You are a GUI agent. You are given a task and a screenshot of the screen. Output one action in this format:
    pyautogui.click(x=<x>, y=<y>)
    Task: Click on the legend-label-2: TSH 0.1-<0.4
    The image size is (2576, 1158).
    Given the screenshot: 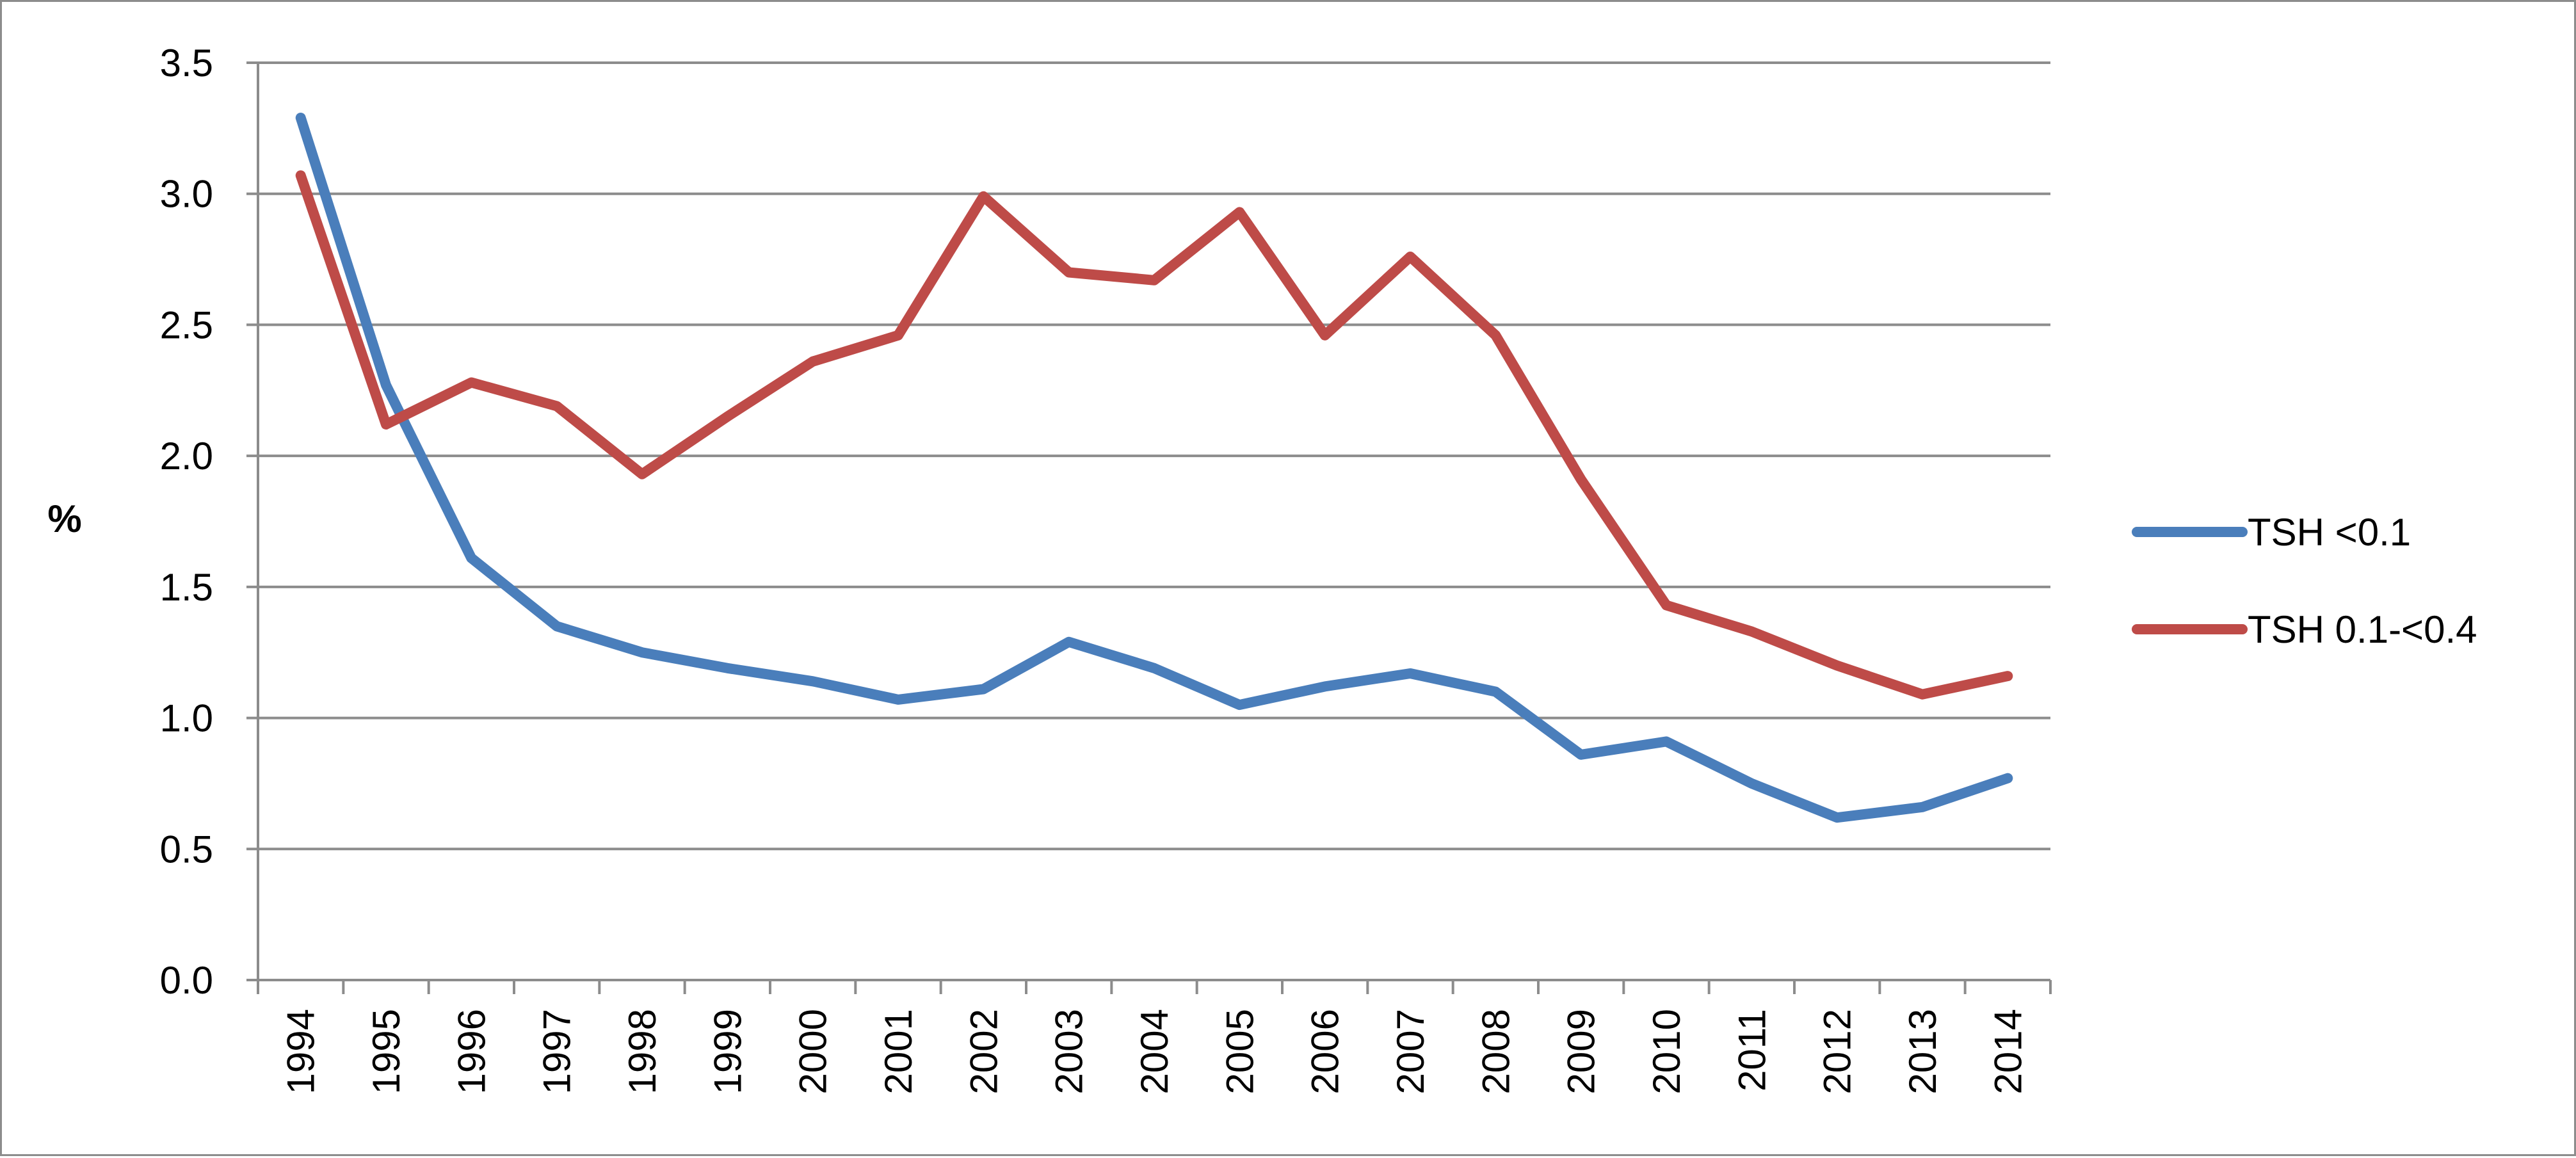 What is the action you would take?
    pyautogui.click(x=2362, y=629)
    